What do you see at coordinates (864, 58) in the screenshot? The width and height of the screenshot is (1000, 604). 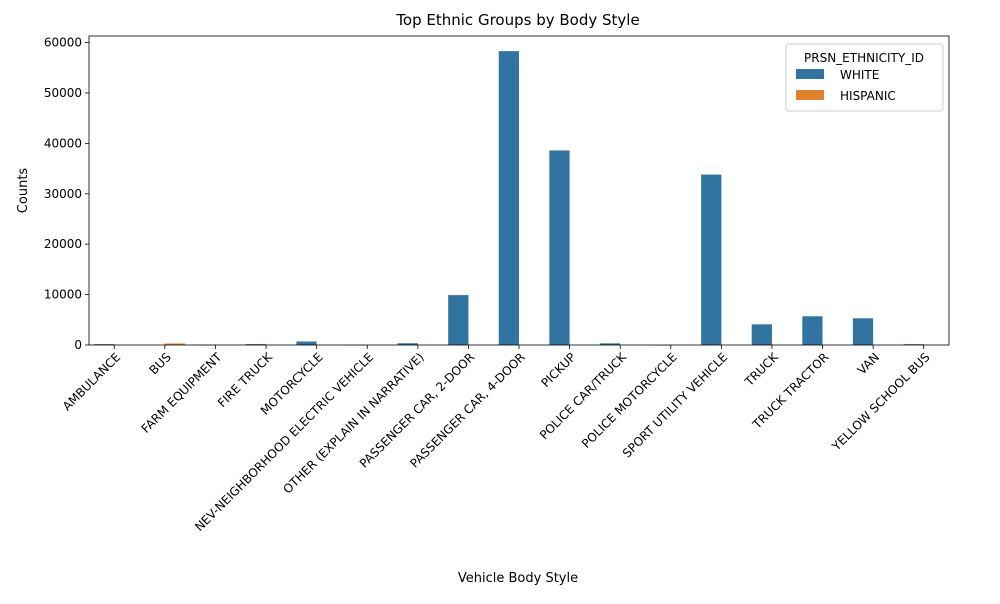 I see `legend-title: PRSN_ETHNICITY_ID` at bounding box center [864, 58].